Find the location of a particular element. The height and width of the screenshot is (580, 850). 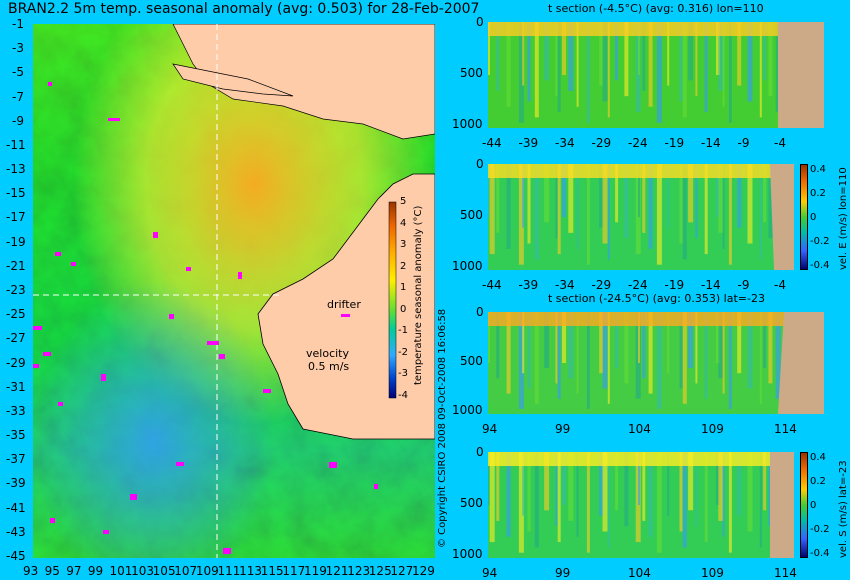

panel-title: t section (-4.5°C) (avg: 0.316) lon=110 is located at coordinates (656, 8).